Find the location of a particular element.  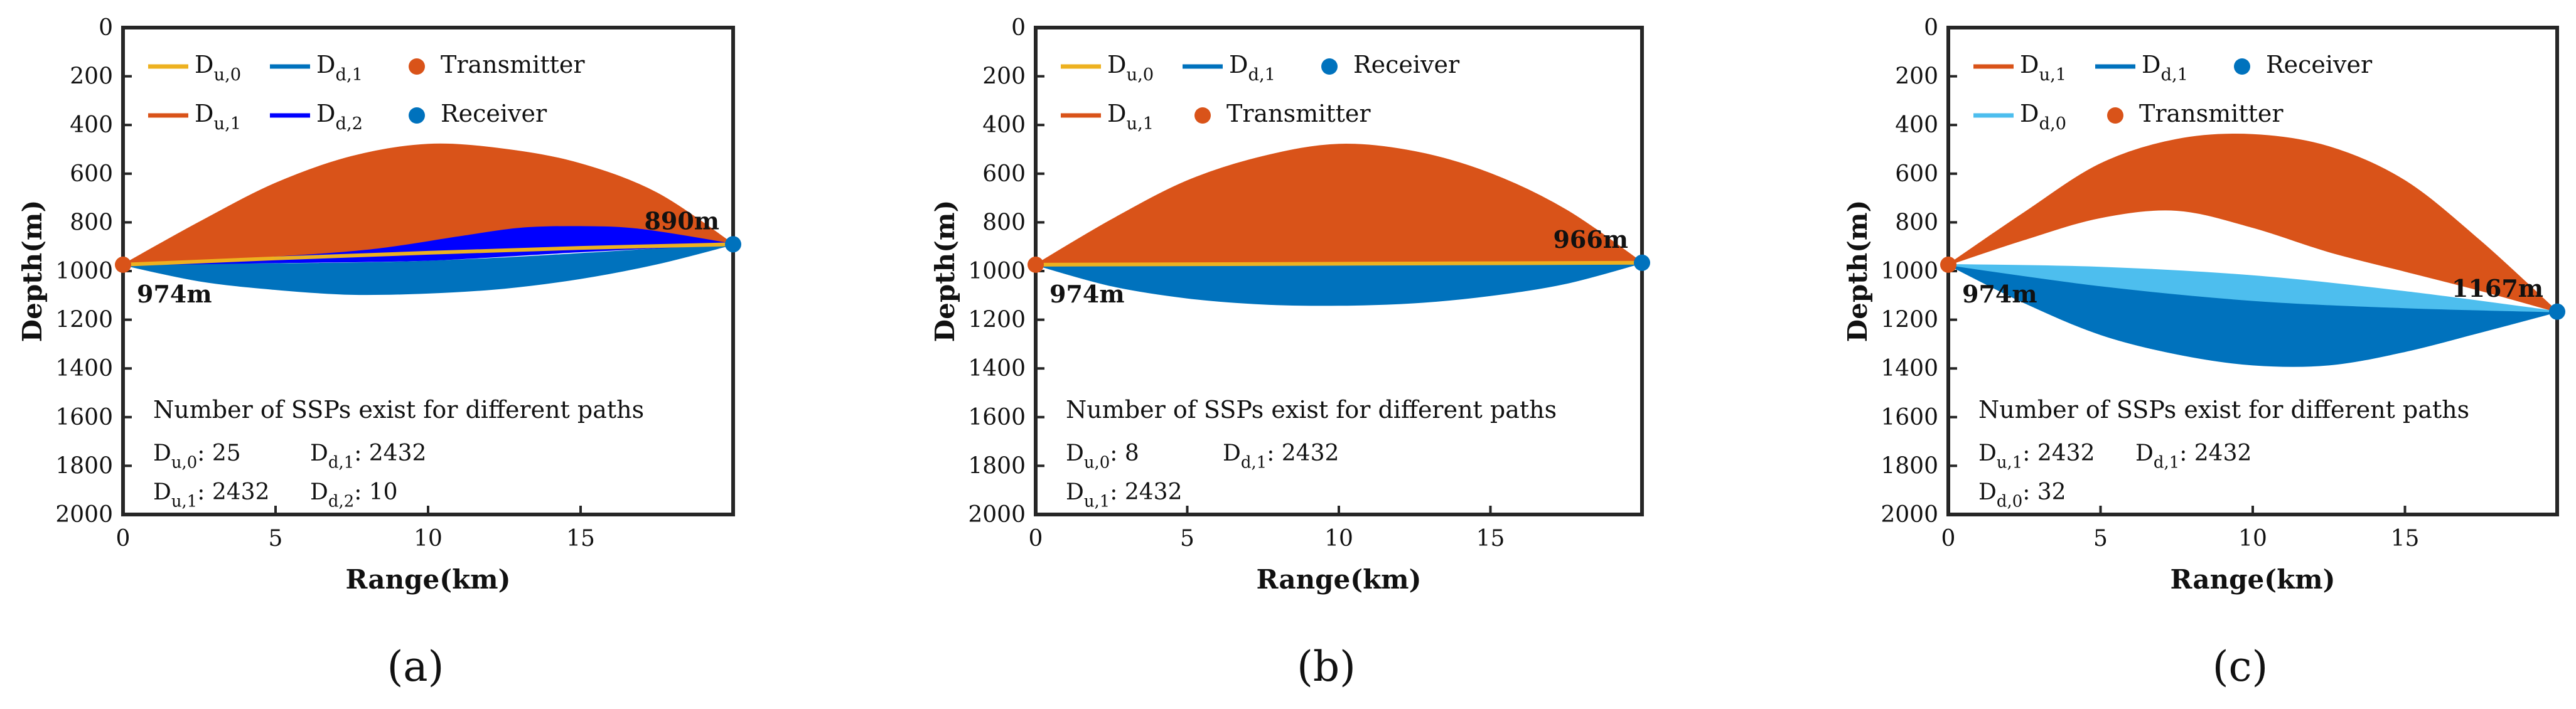

receiver-depth-label: 1167m is located at coordinates (2497, 288).